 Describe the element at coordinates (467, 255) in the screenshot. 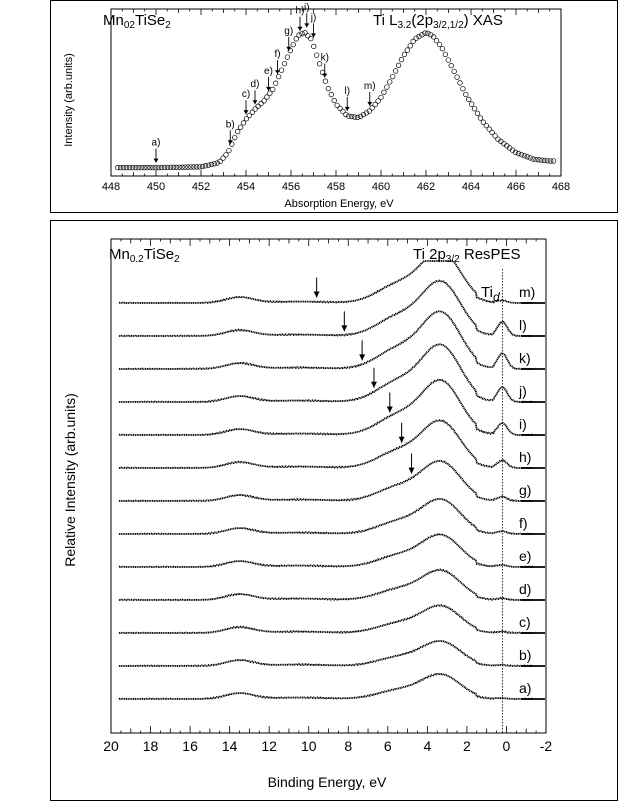

I see `respes-title-right: Ti 2p3/2 ResPES` at that location.